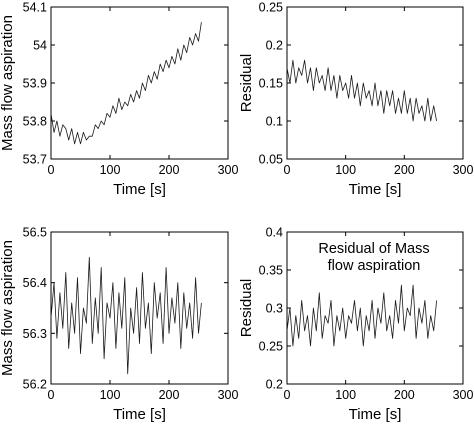  I want to click on y-tick-label: 53.7, so click(35, 160).